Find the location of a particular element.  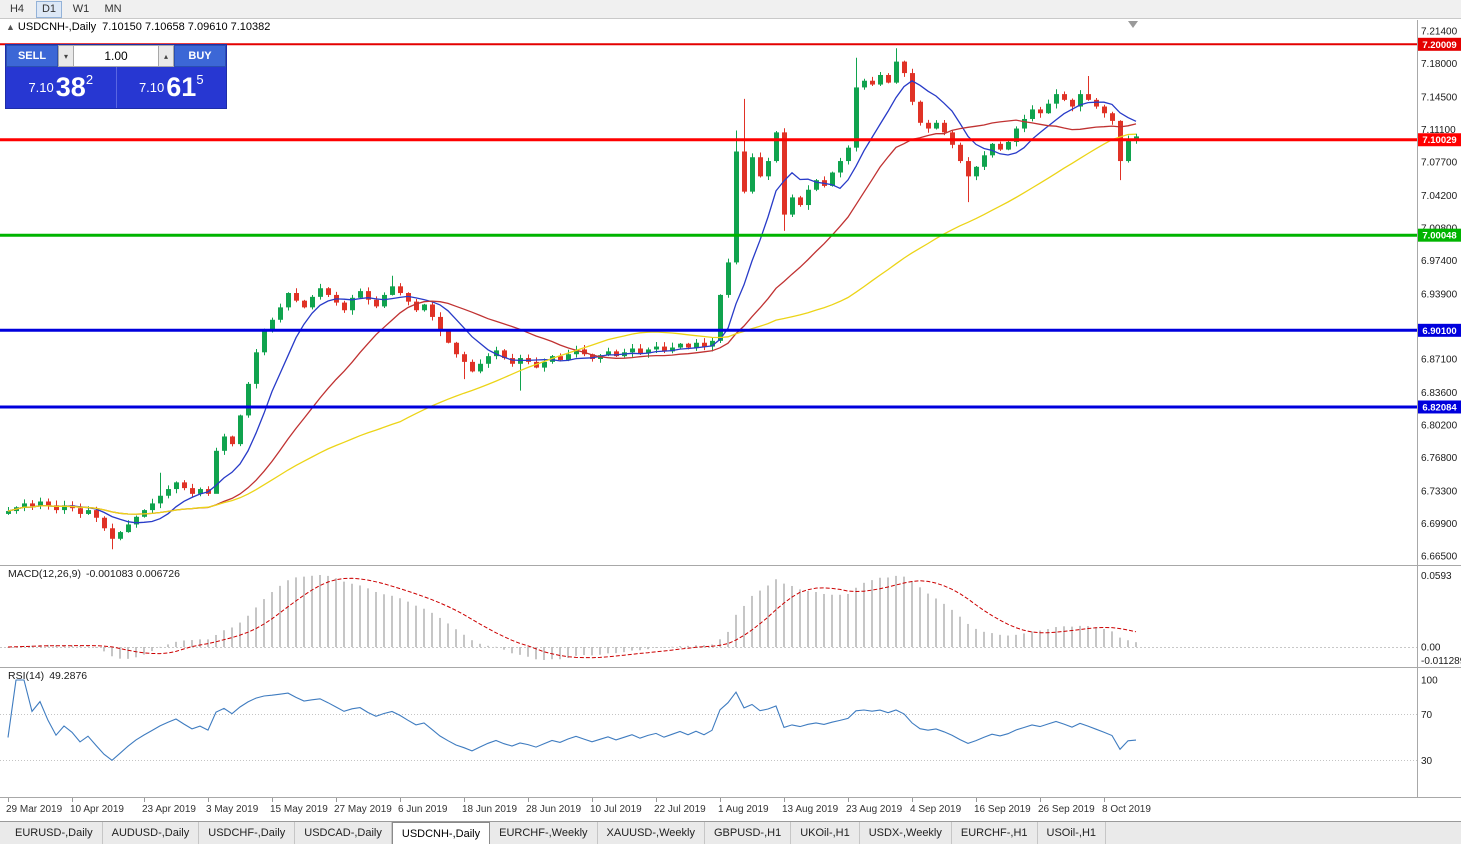

tab-ukoil-h1: UKOil-,H1 is located at coordinates (825, 833).